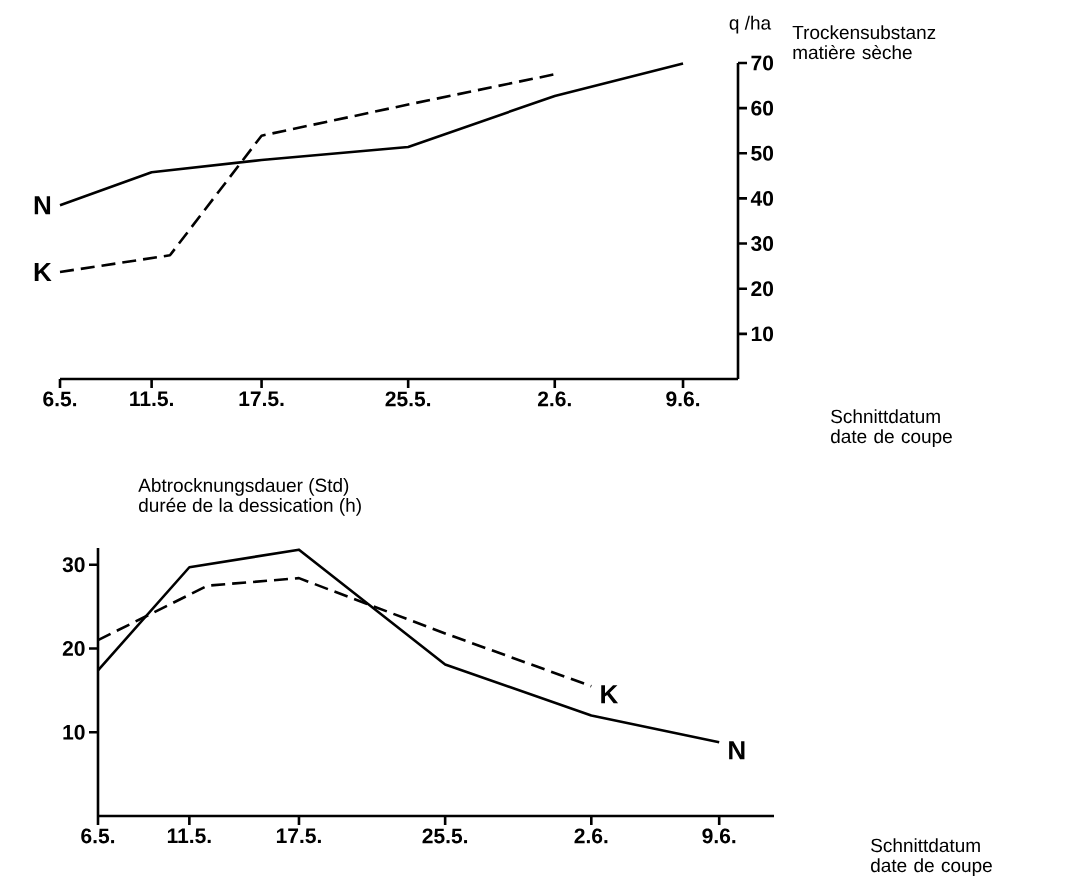 The width and height of the screenshot is (1065, 894). I want to click on y-tick-label: 70, so click(762, 63).